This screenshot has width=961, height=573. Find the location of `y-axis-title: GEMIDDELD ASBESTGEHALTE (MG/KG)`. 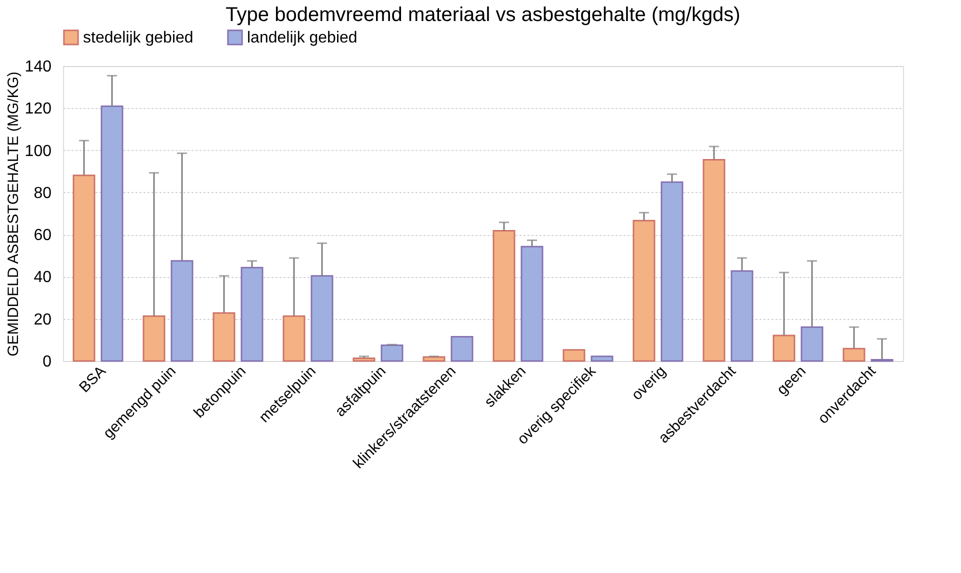

y-axis-title: GEMIDDELD ASBESTGEHALTE (MG/KG) is located at coordinates (13, 214).